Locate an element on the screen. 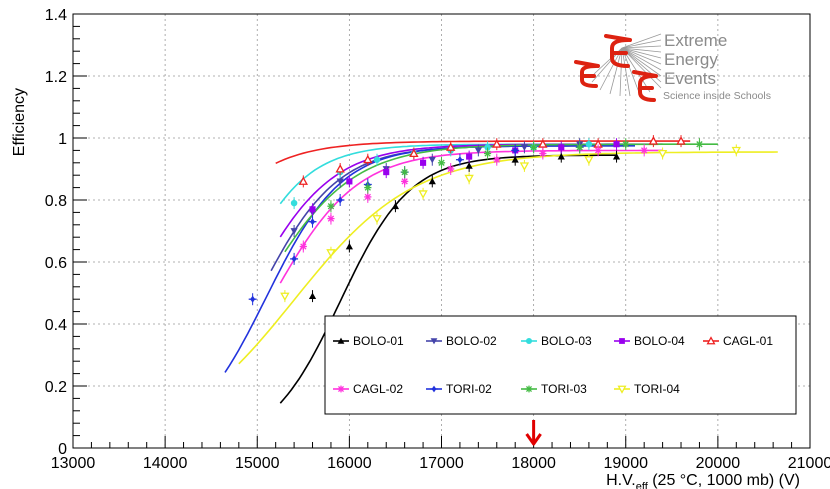  x-tick-label: 17000 is located at coordinates (441, 463).